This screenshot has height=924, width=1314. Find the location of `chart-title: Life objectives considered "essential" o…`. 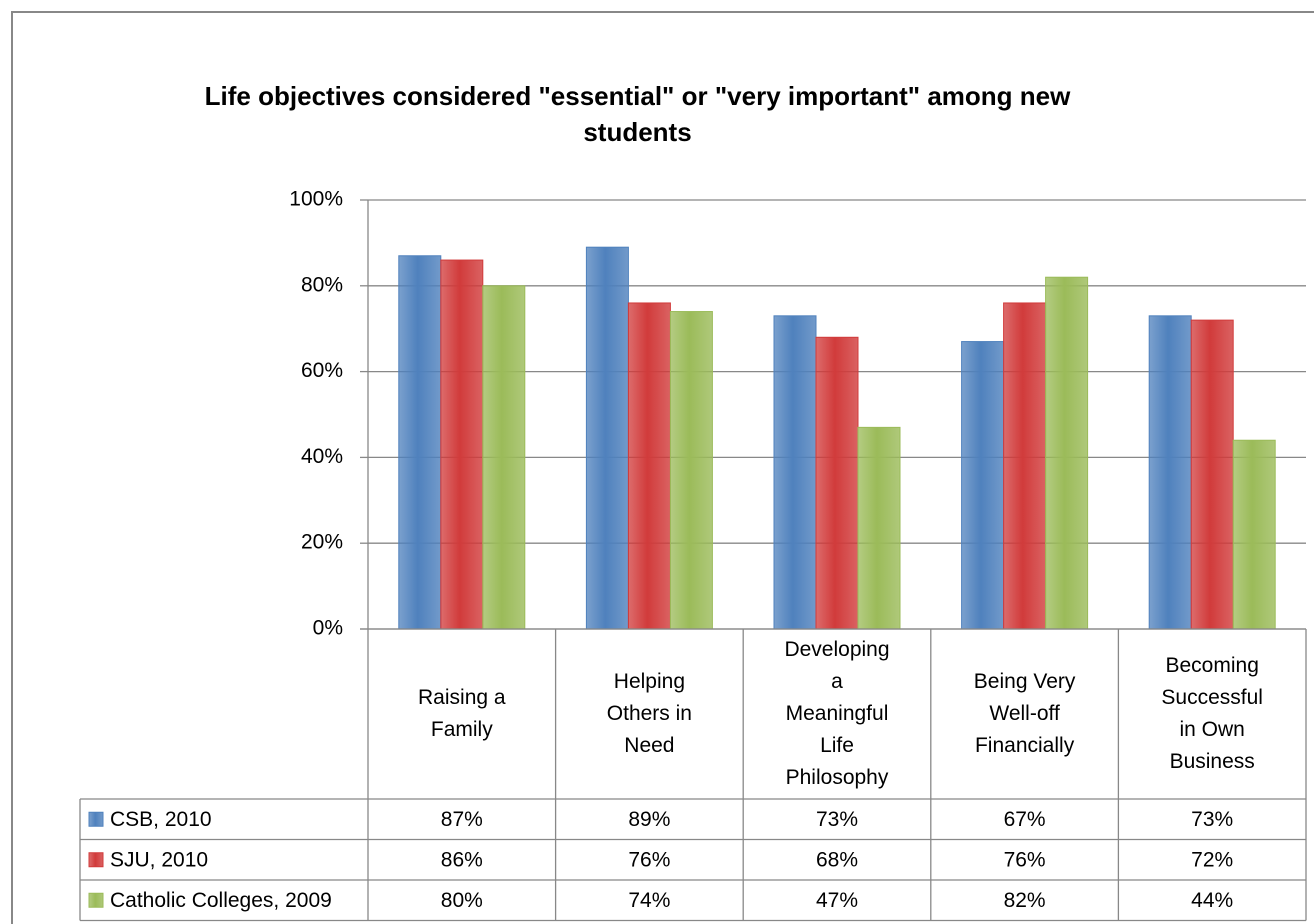

chart-title: Life objectives considered "essential" o… is located at coordinates (637, 114).